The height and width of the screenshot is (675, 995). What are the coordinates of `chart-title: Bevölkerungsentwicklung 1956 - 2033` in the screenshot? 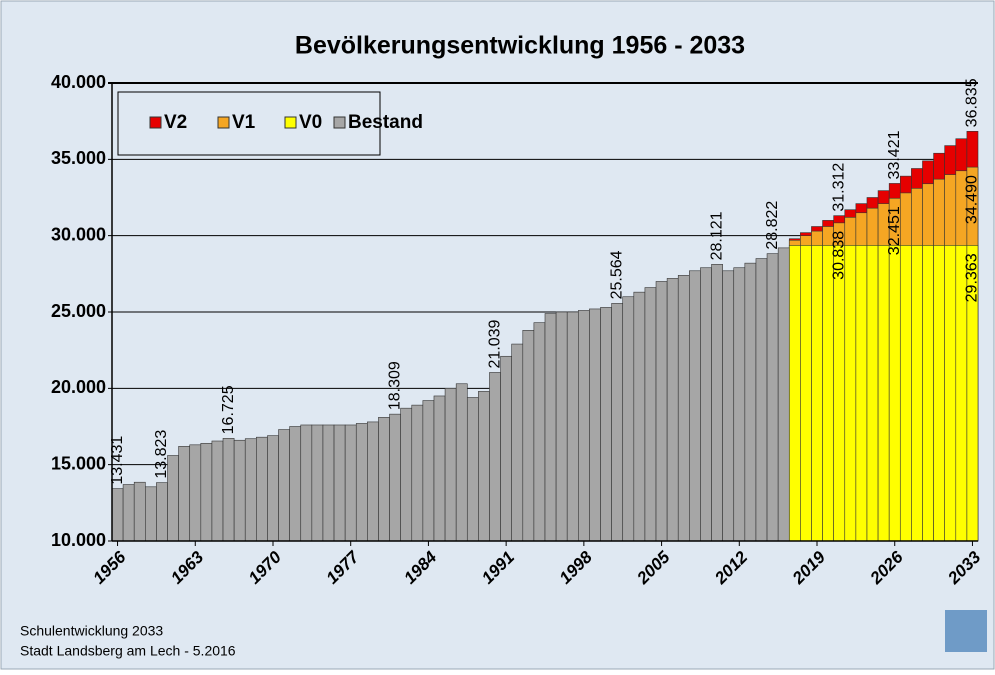 It's located at (520, 46).